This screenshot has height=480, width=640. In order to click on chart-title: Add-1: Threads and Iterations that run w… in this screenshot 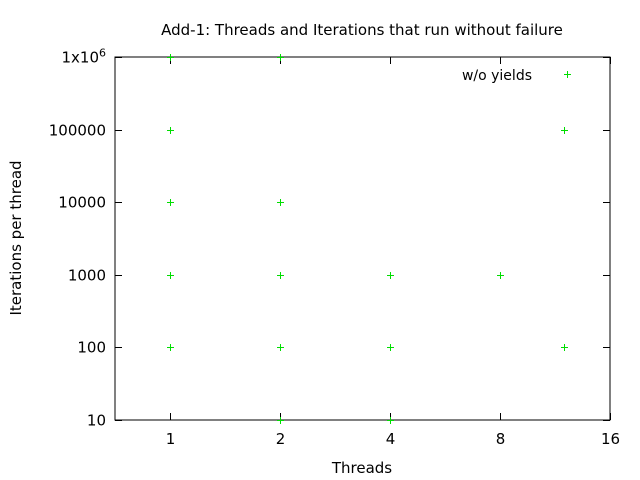, I will do `click(362, 30)`.